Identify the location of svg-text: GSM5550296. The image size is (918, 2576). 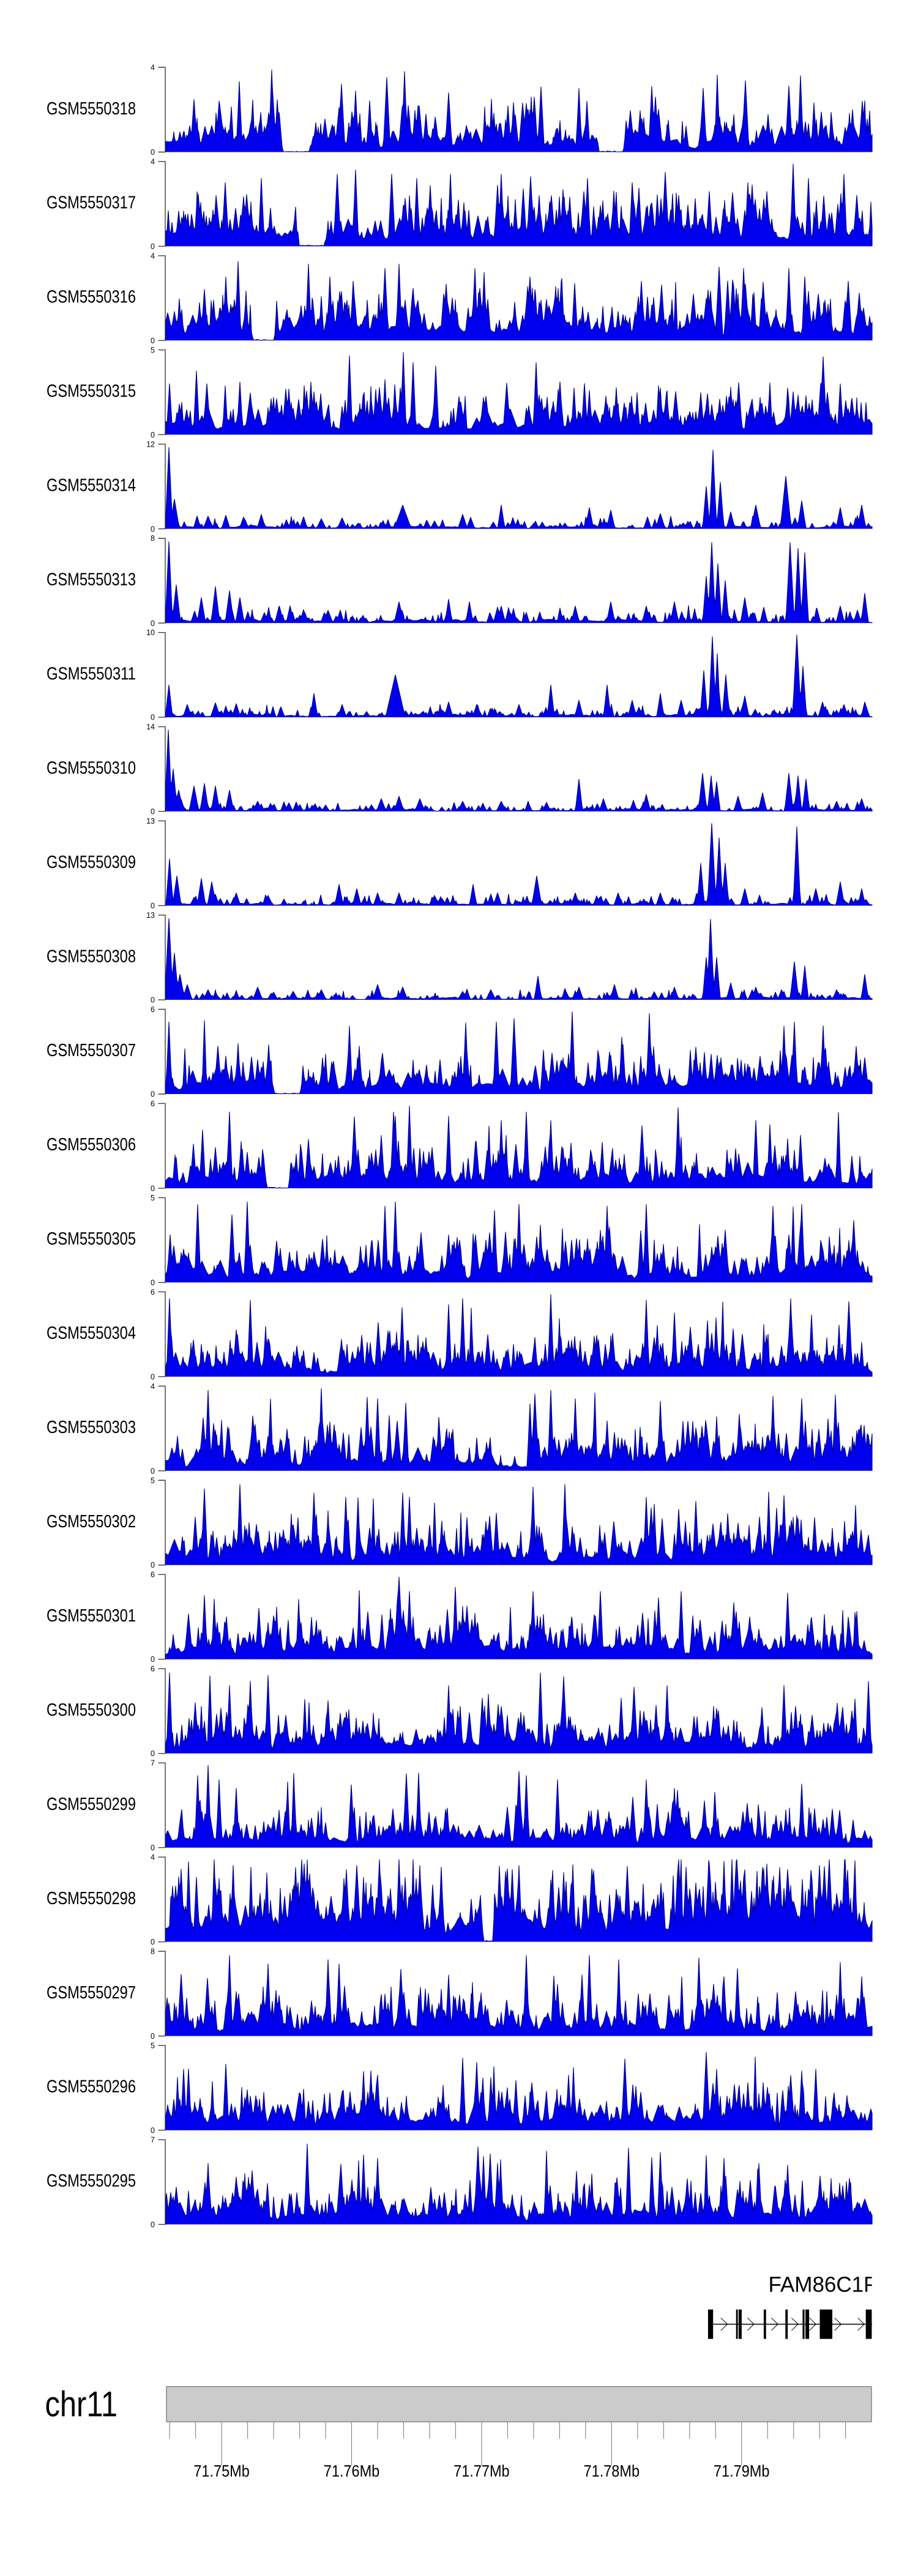
(91, 2087).